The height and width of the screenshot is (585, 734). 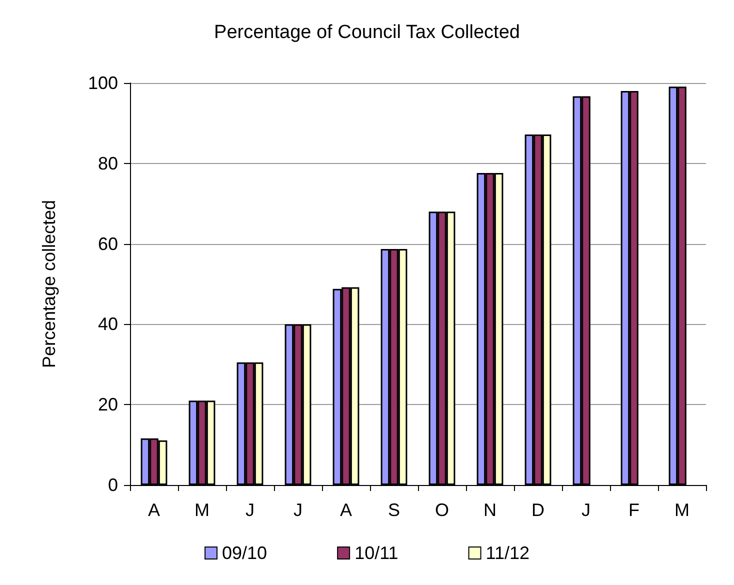 What do you see at coordinates (113, 485) in the screenshot?
I see `y-tick-label: 0` at bounding box center [113, 485].